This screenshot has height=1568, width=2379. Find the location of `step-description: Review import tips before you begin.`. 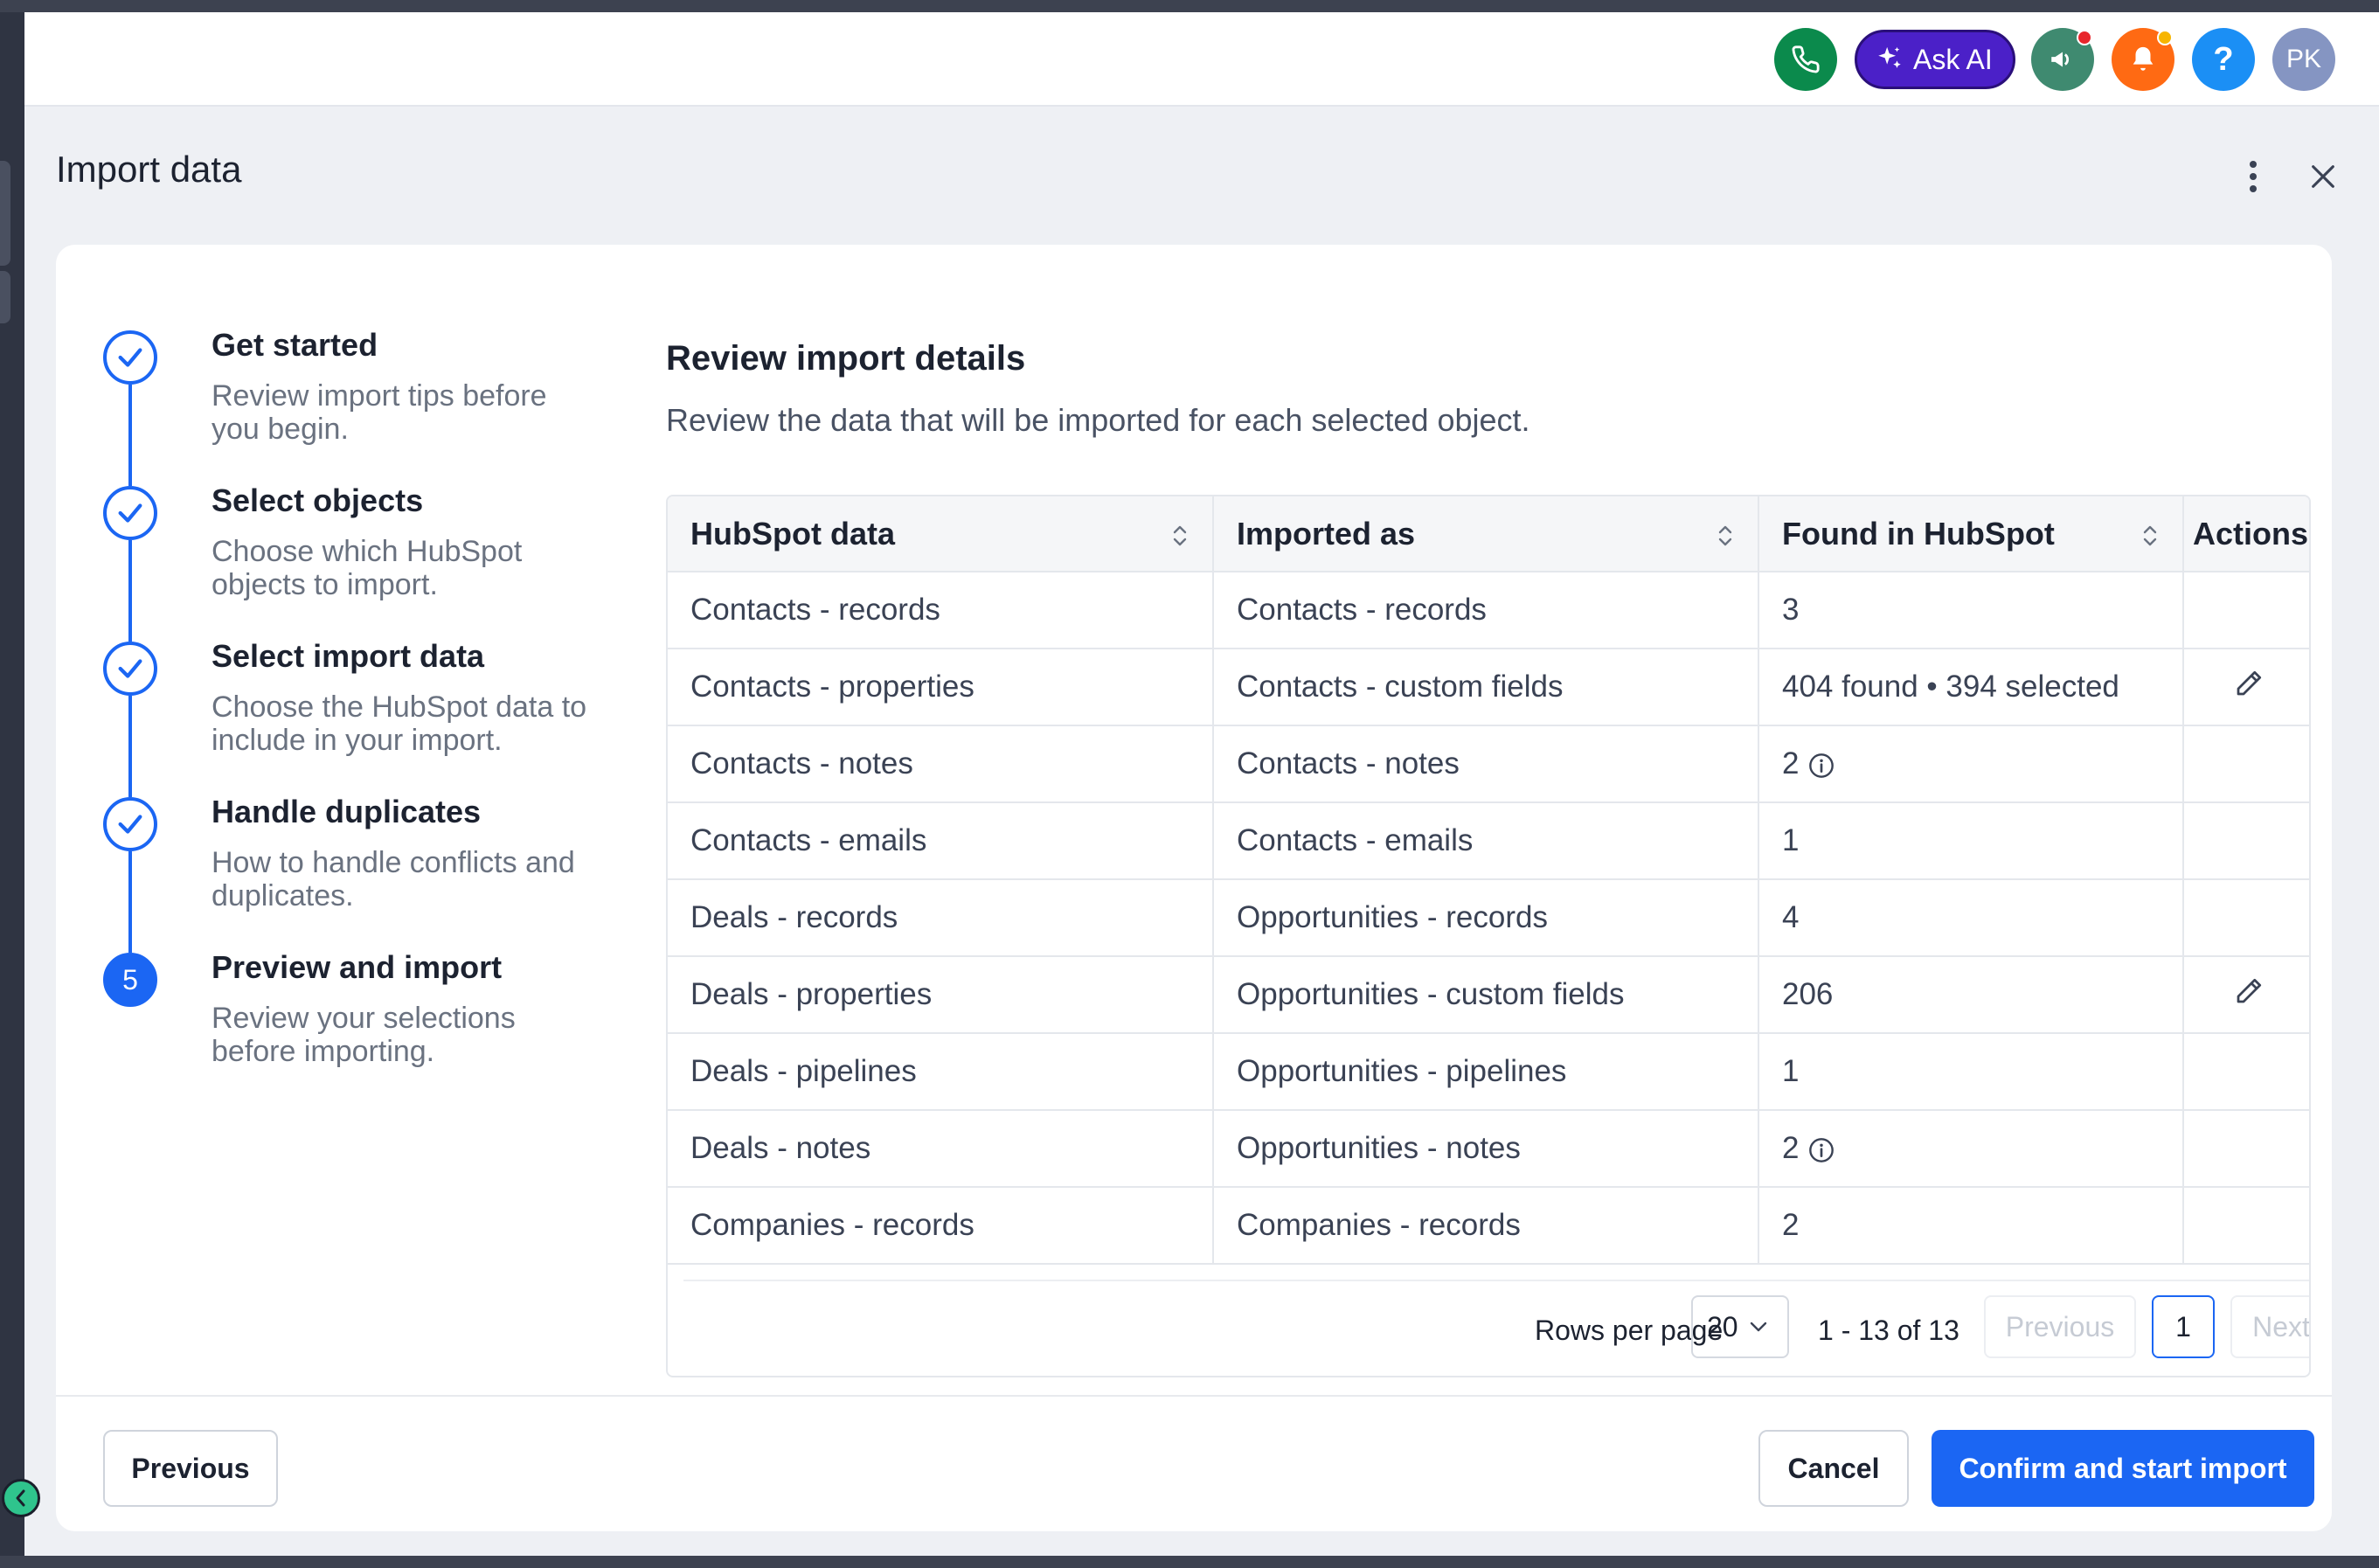

step-description: Review import tips before you begin. is located at coordinates (379, 413).